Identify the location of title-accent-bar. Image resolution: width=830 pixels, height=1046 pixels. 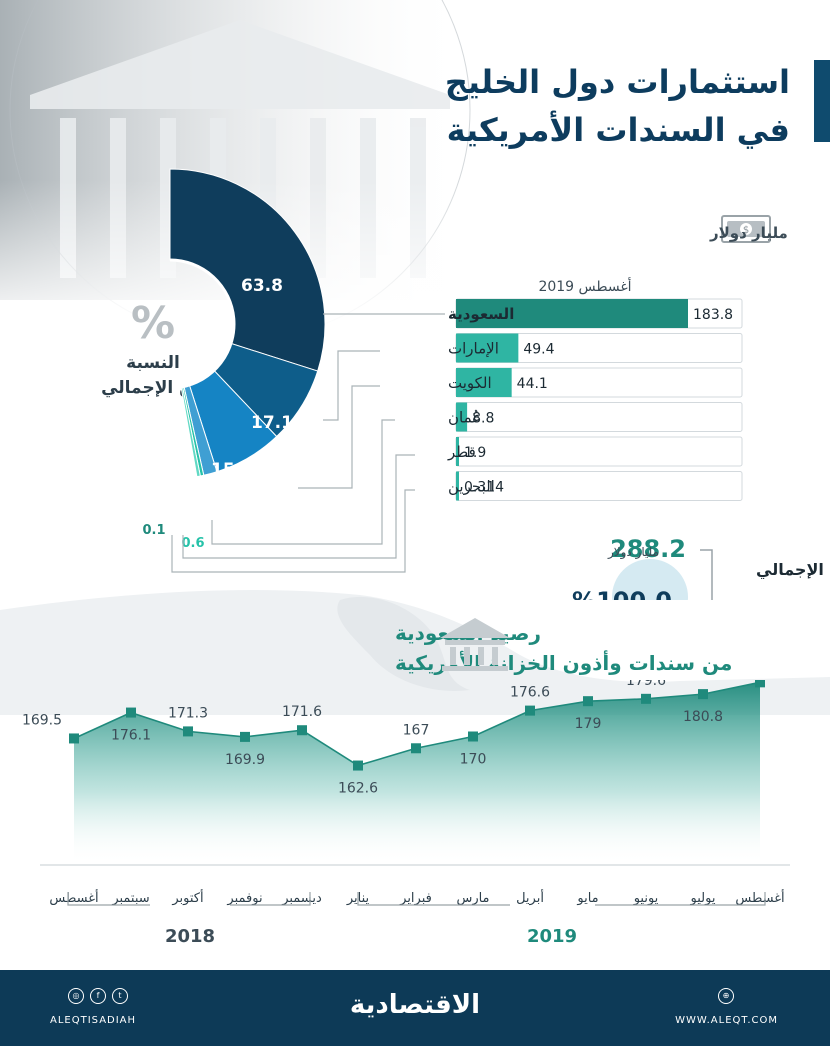
(822, 101).